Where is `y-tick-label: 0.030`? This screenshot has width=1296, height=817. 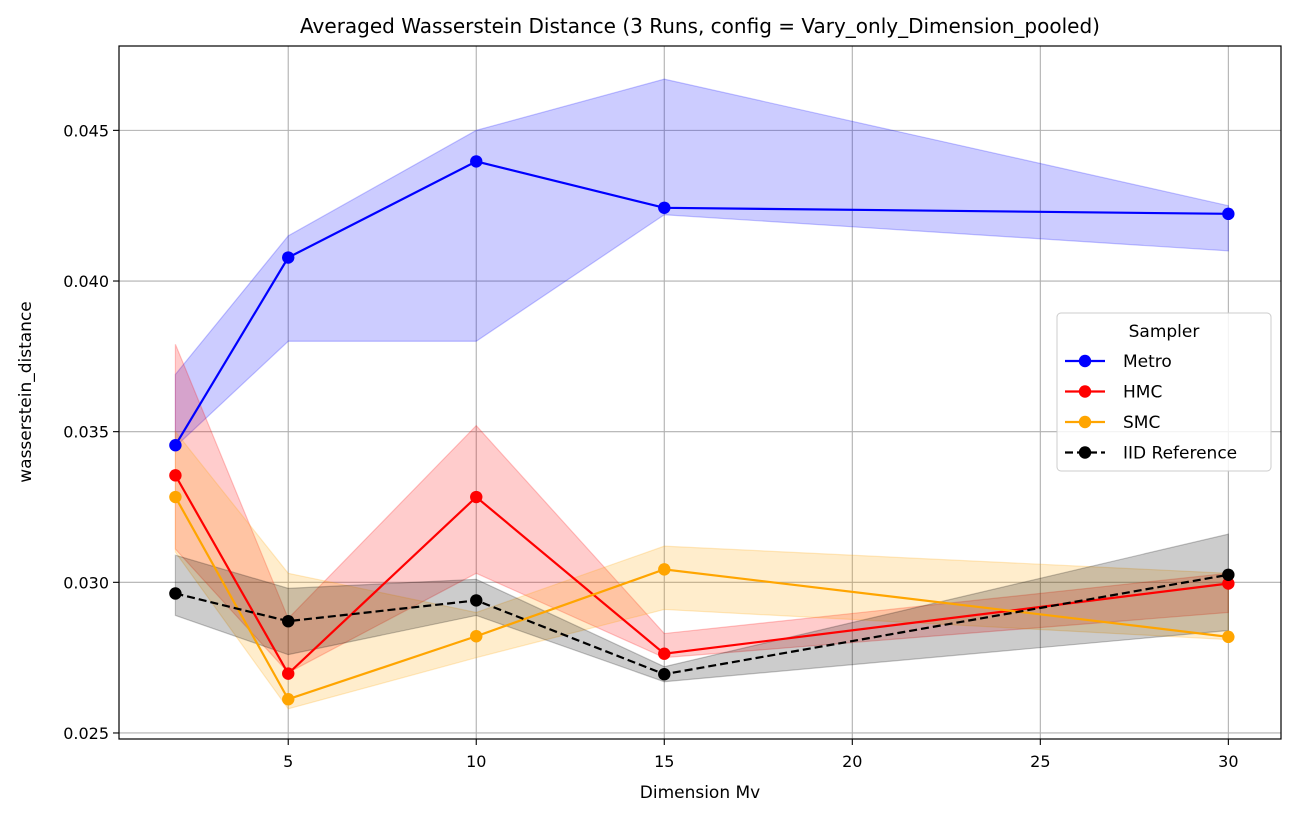
y-tick-label: 0.030 is located at coordinates (86, 582).